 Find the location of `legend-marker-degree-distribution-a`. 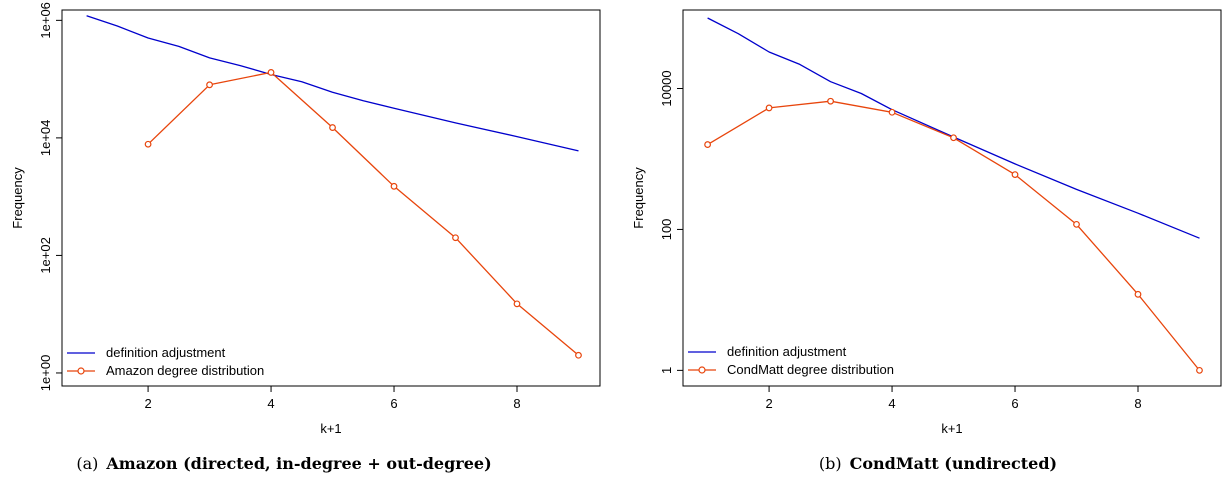

legend-marker-degree-distribution-a is located at coordinates (81, 371).